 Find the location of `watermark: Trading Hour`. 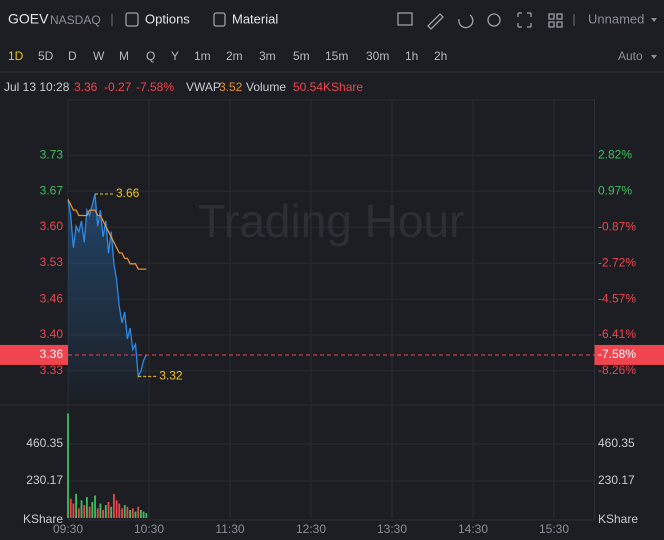

watermark: Trading Hour is located at coordinates (331, 221).